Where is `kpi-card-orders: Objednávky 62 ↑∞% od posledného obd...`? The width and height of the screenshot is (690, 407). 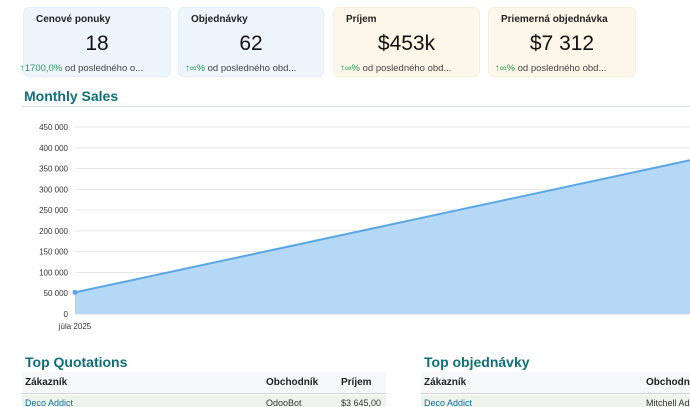
kpi-card-orders: Objednávky 62 ↑∞% od posledného obd... is located at coordinates (251, 42).